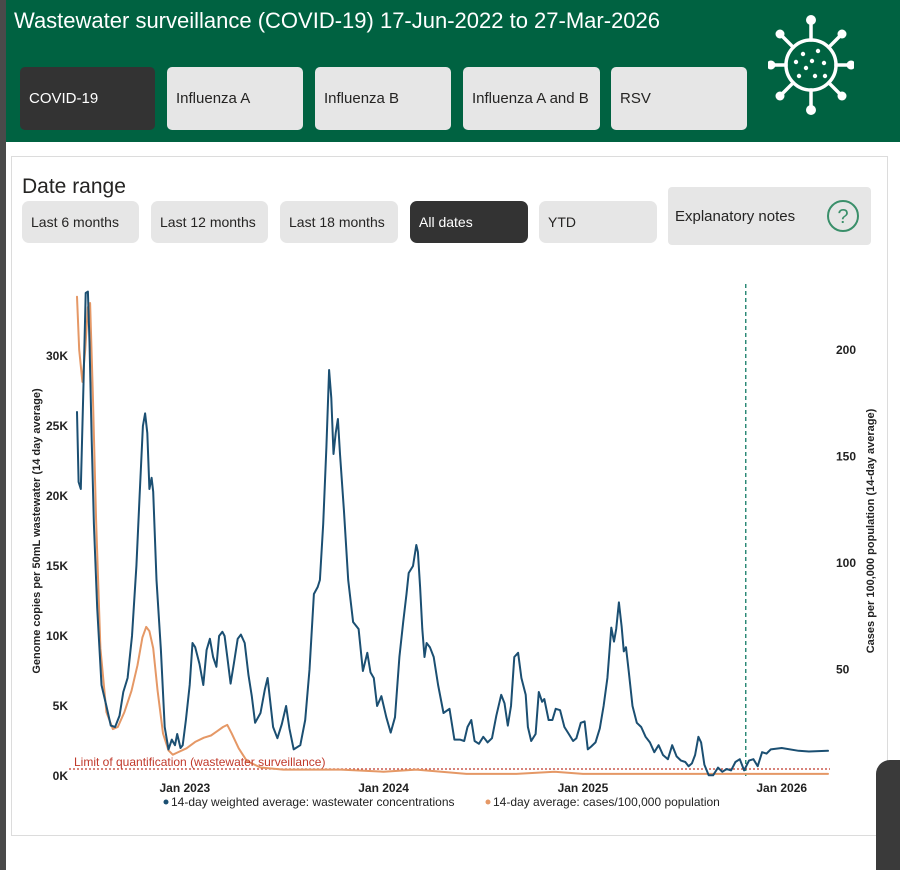 Image resolution: width=900 pixels, height=870 pixels. I want to click on tab-rsv: RSV, so click(679, 98).